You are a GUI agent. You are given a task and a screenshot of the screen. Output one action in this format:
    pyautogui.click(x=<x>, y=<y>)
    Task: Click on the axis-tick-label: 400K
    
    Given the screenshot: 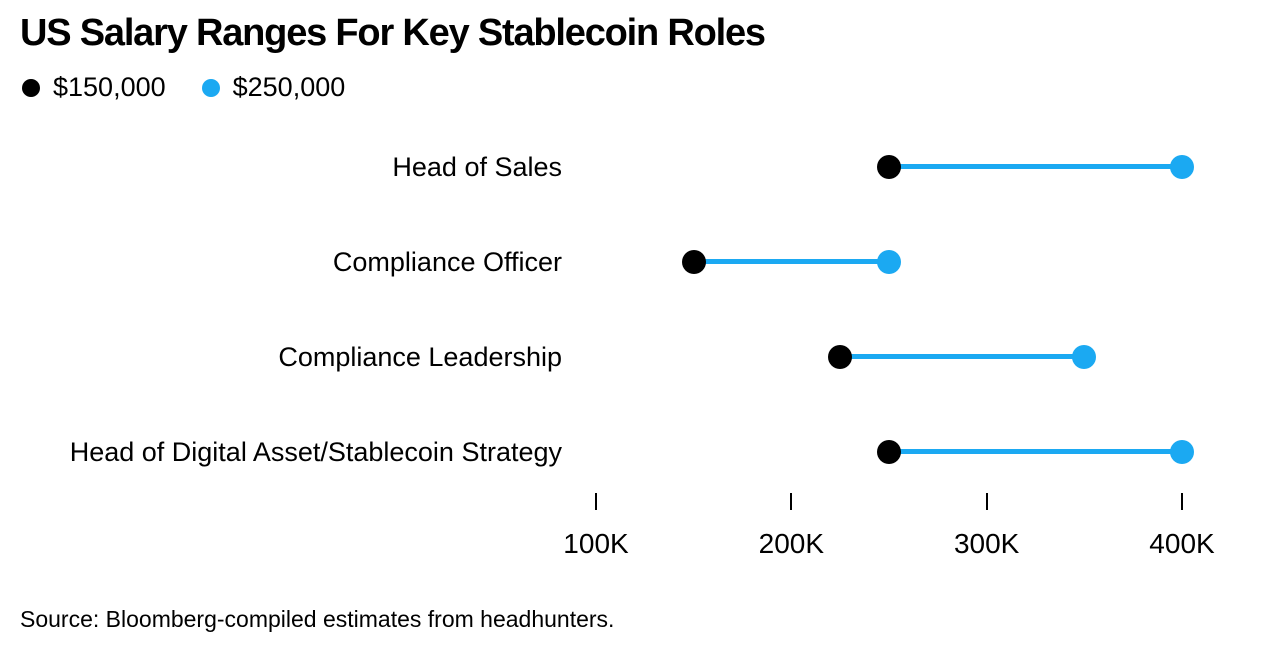 What is the action you would take?
    pyautogui.click(x=1182, y=543)
    